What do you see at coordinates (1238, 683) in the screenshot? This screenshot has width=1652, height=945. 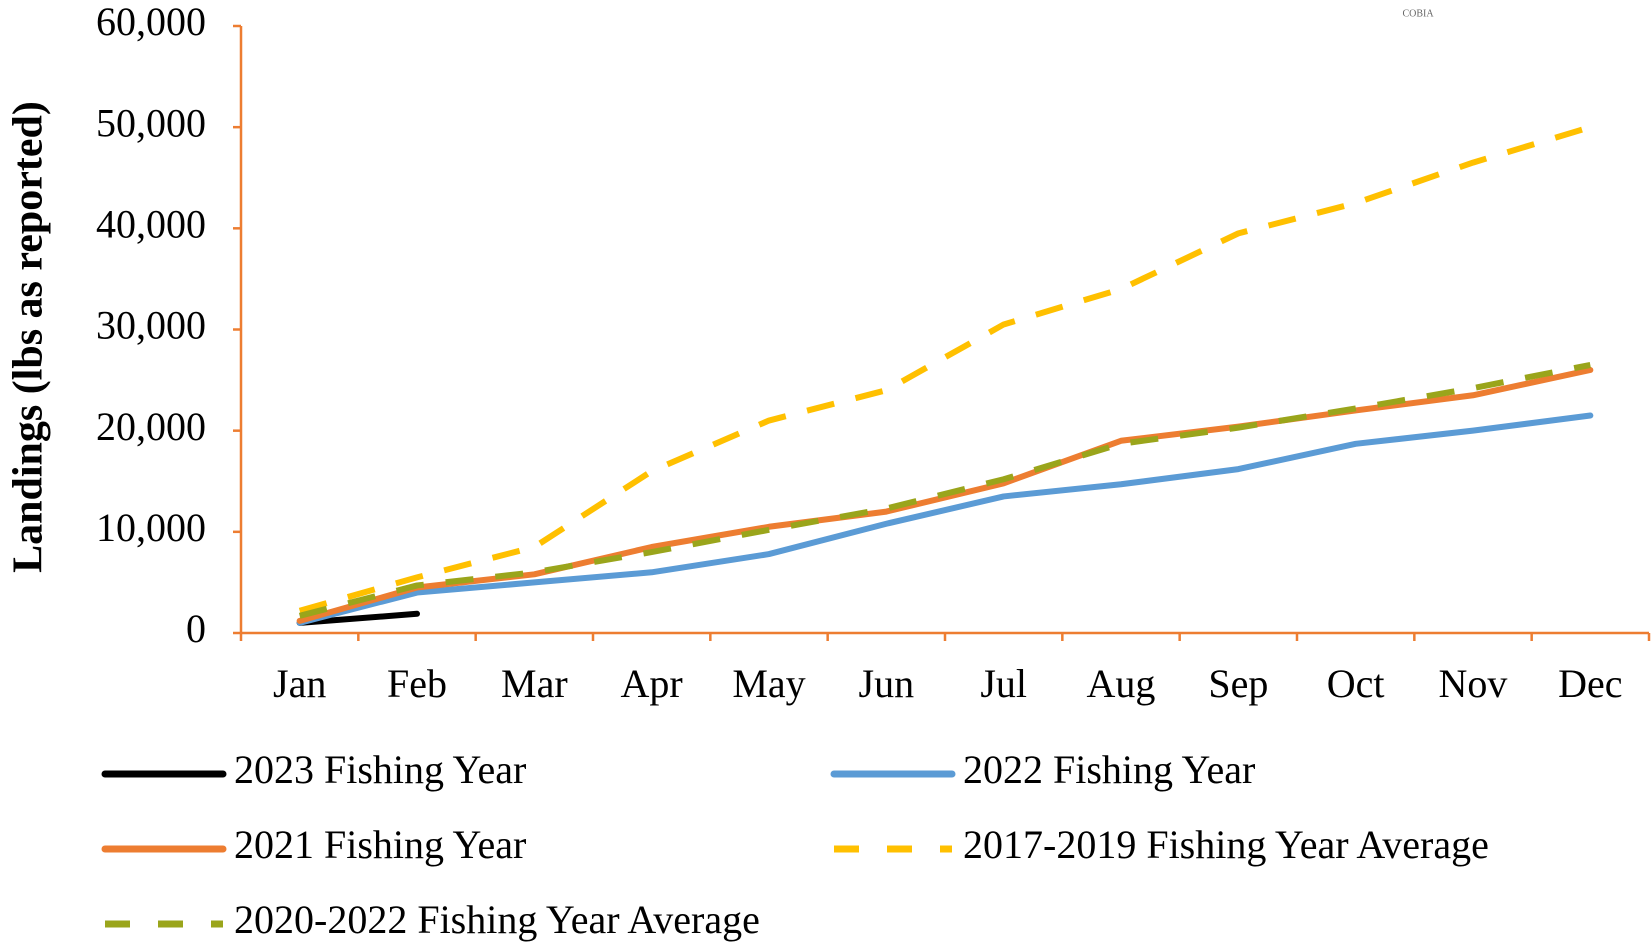 I see `x-tick-label: Sep` at bounding box center [1238, 683].